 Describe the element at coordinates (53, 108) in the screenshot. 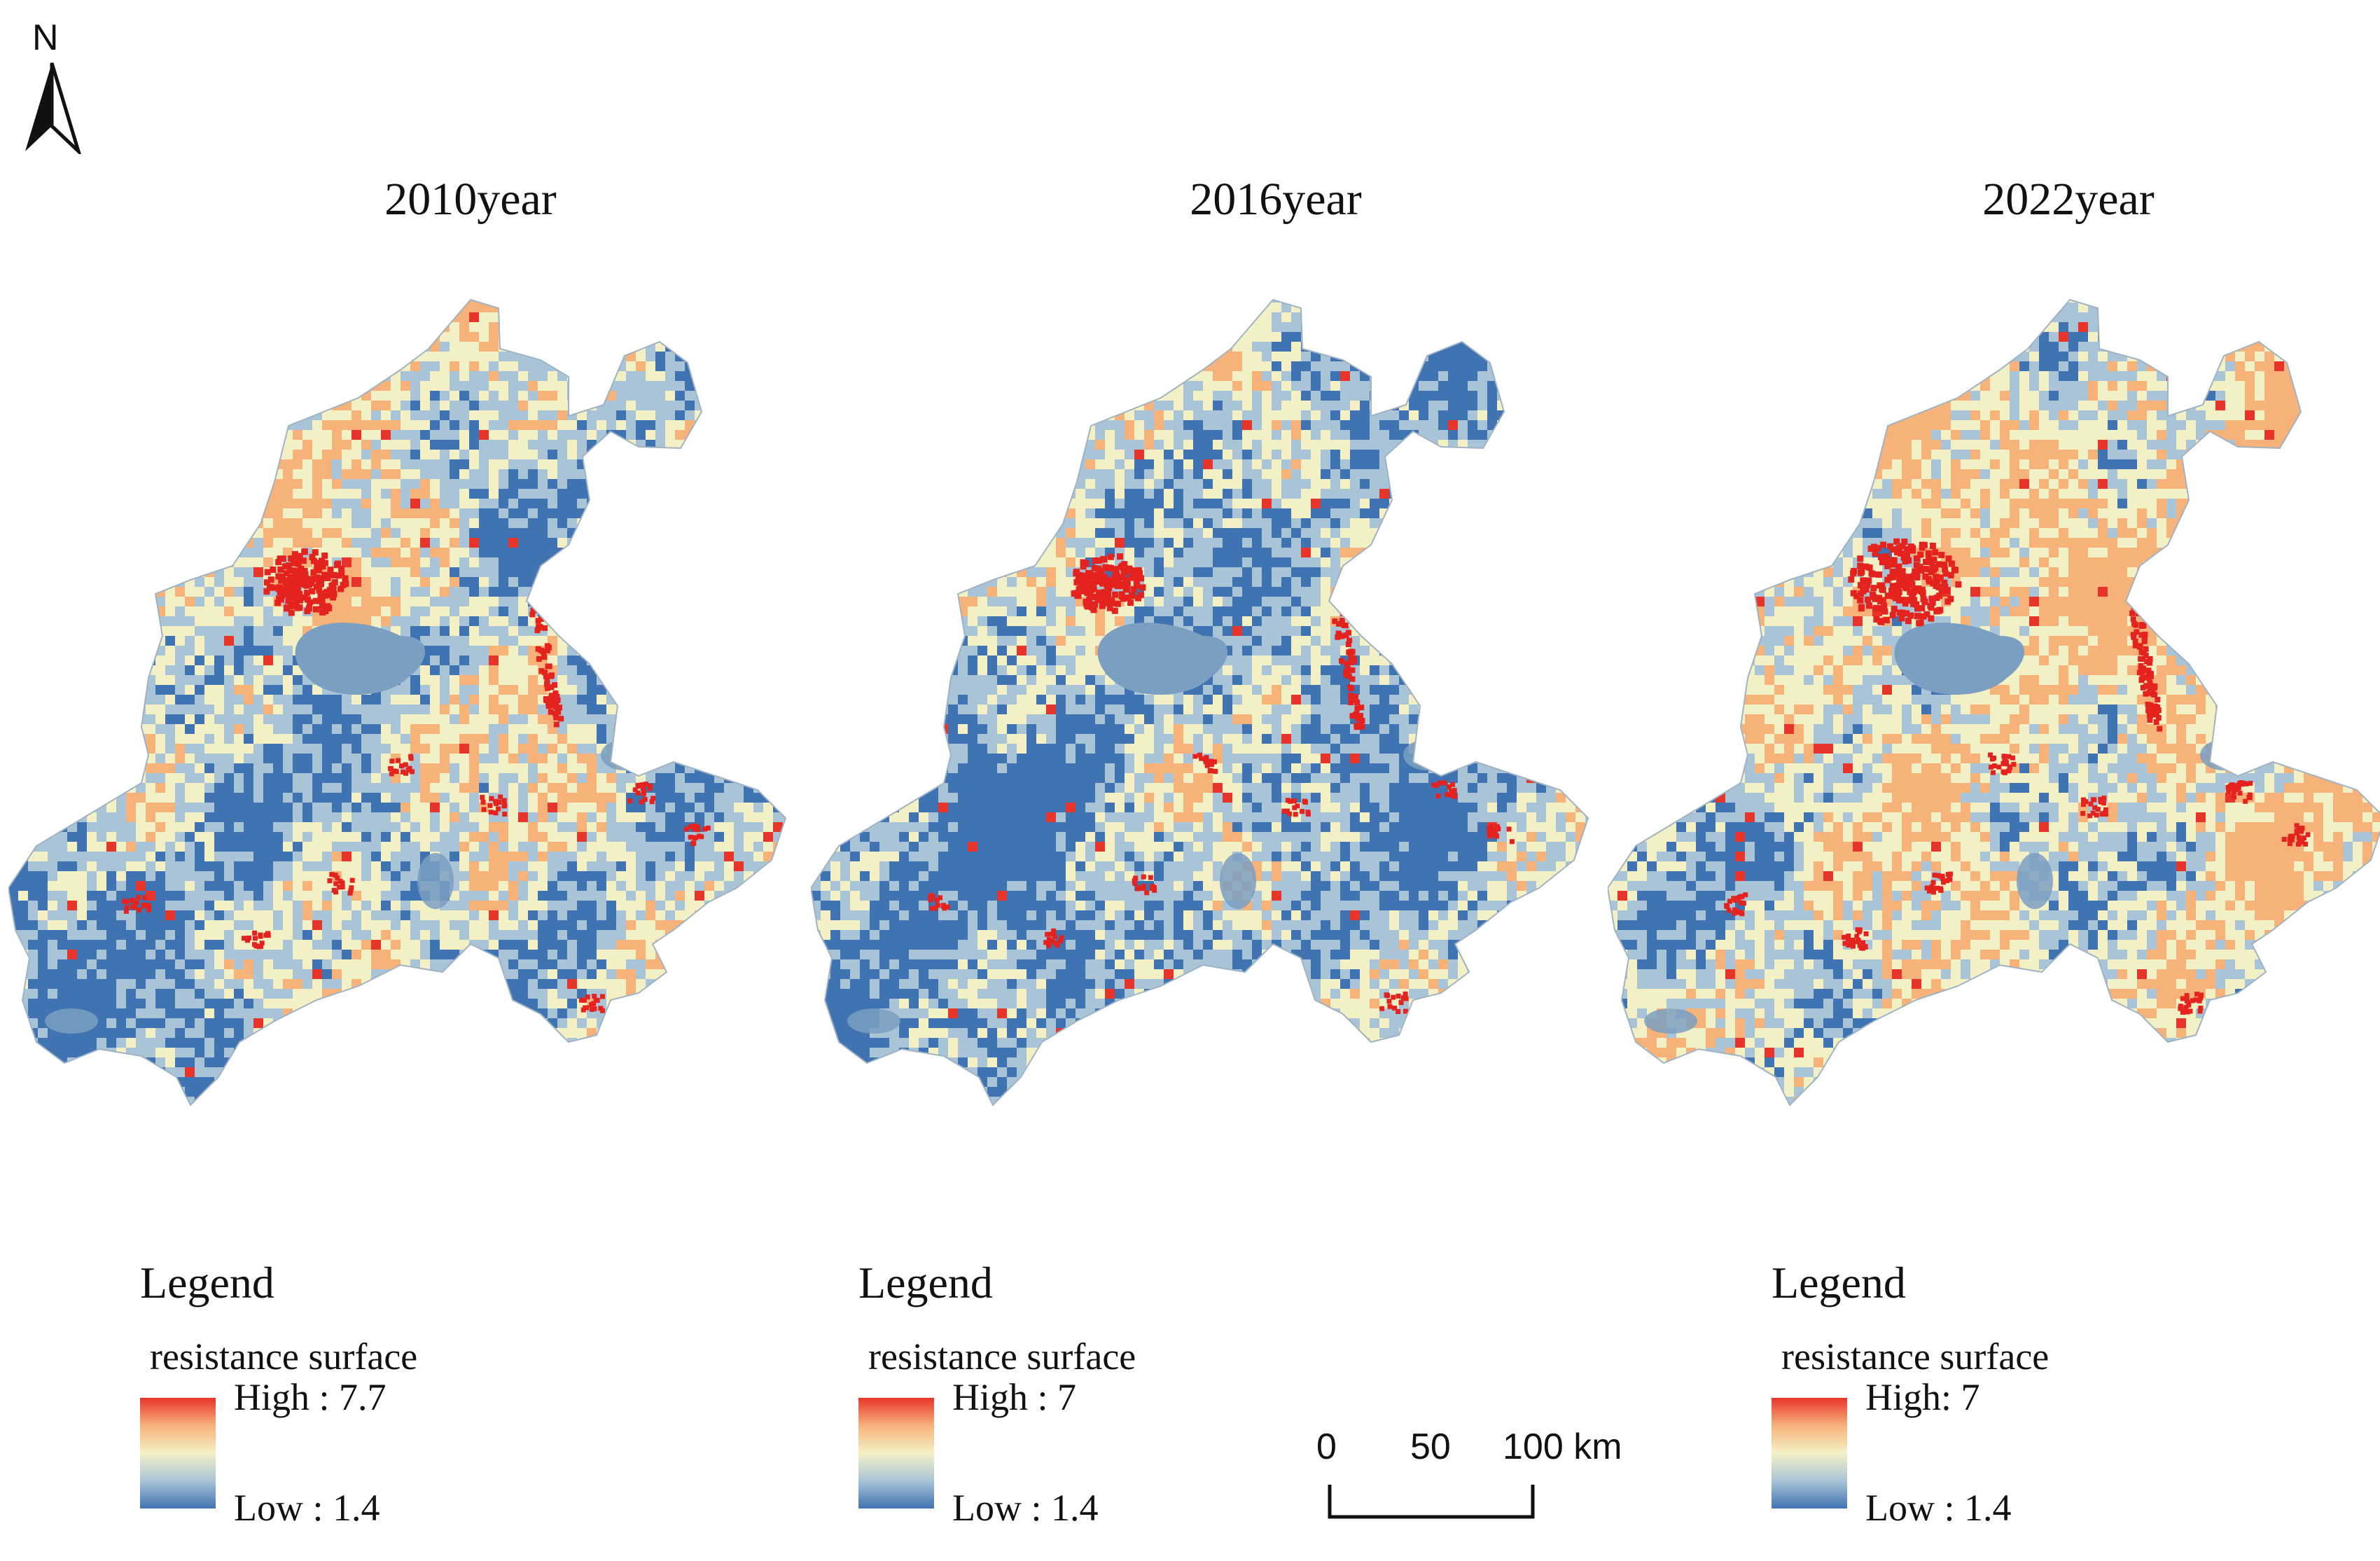

I see `north-arrow-icon` at that location.